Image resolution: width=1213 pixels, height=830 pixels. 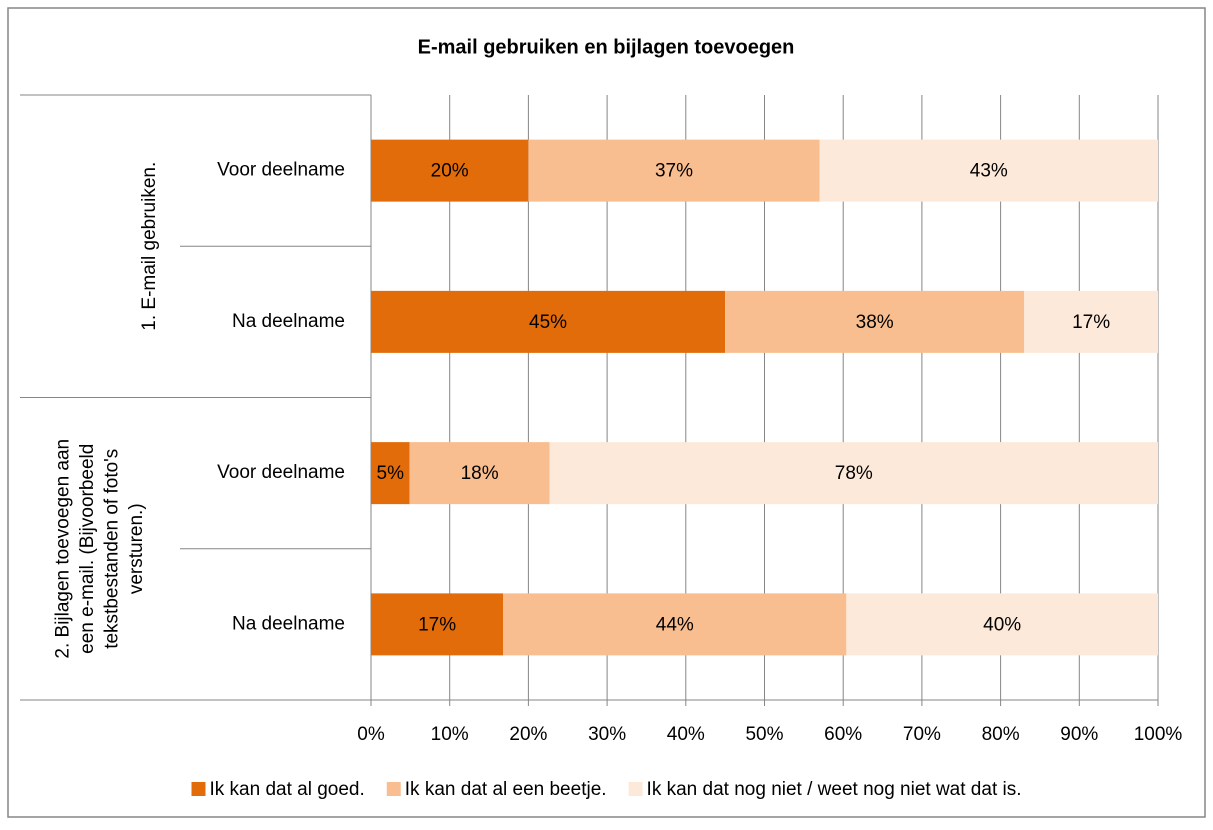 I want to click on data-label: 45%, so click(x=548, y=322).